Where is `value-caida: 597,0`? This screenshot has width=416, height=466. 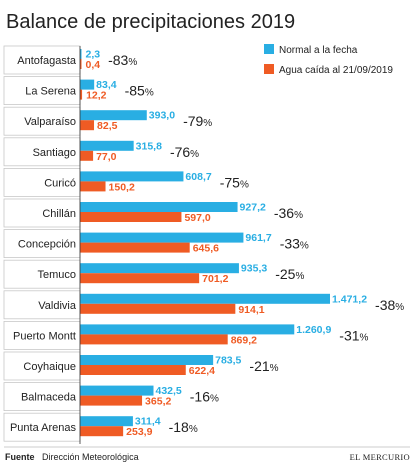
value-caida: 597,0 is located at coordinates (197, 218).